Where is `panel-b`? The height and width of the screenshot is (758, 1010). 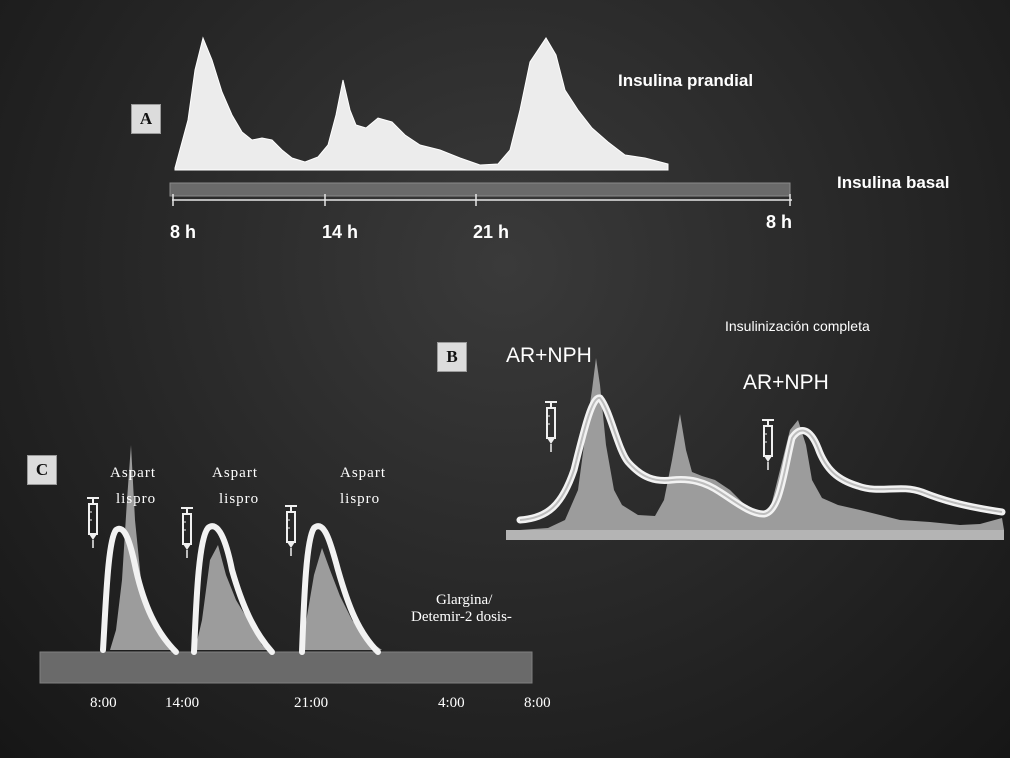
panel-b is located at coordinates (756, 449).